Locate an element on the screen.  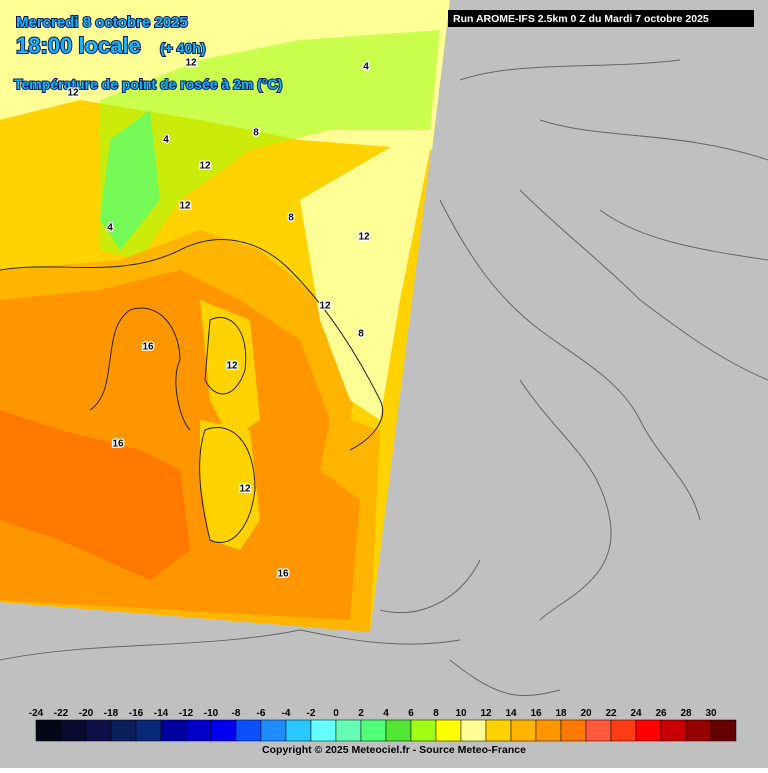
colorbar-label: 20 is located at coordinates (586, 713).